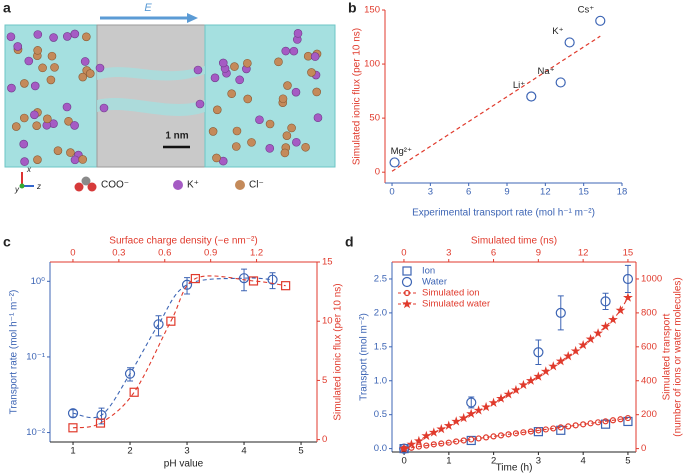  I want to click on y-tick-label: 50, so click(374, 118).